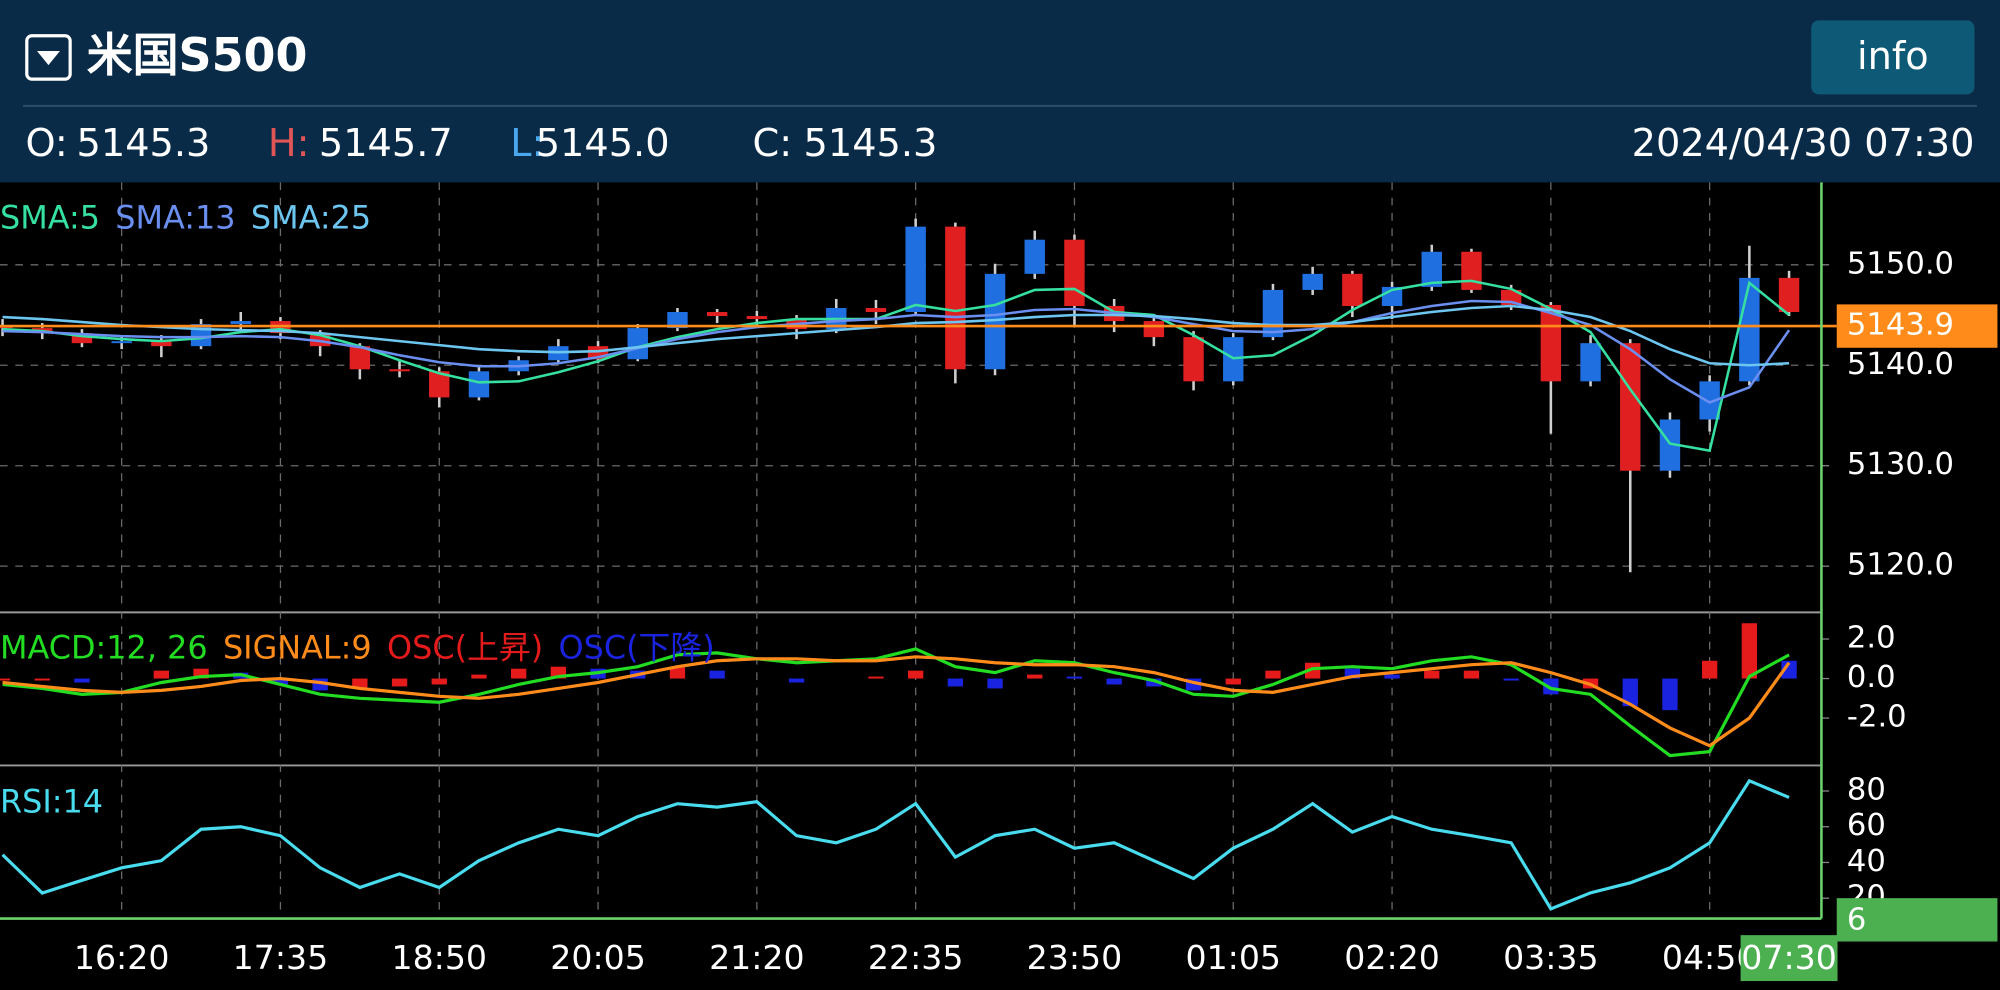 The height and width of the screenshot is (990, 2000). Describe the element at coordinates (1900, 464) in the screenshot. I see `y-tick-label: 5130.0` at that location.